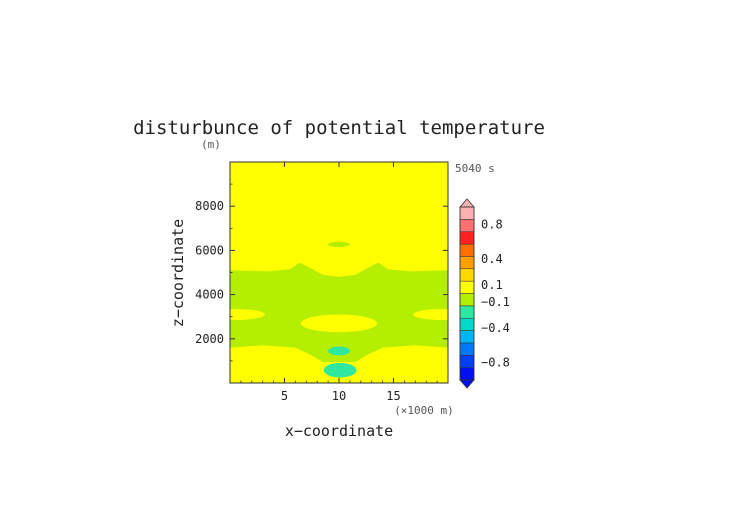 The width and height of the screenshot is (752, 532). Describe the element at coordinates (495, 363) in the screenshot. I see `colorbar-tick-label: −0.8` at that location.